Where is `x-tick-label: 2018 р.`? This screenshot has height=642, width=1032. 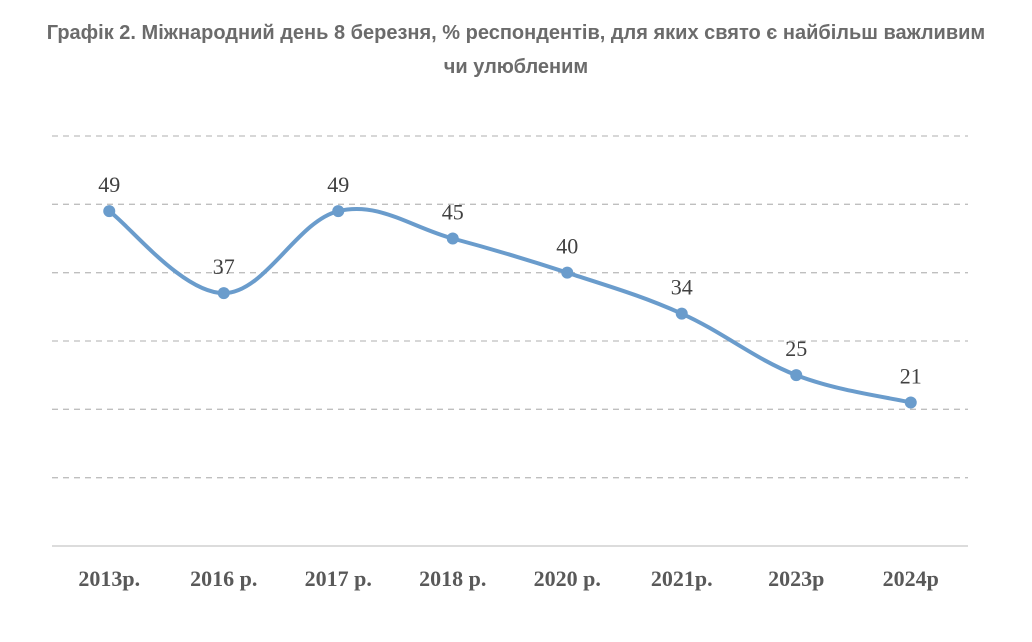
x-tick-label: 2018 р. is located at coordinates (452, 578).